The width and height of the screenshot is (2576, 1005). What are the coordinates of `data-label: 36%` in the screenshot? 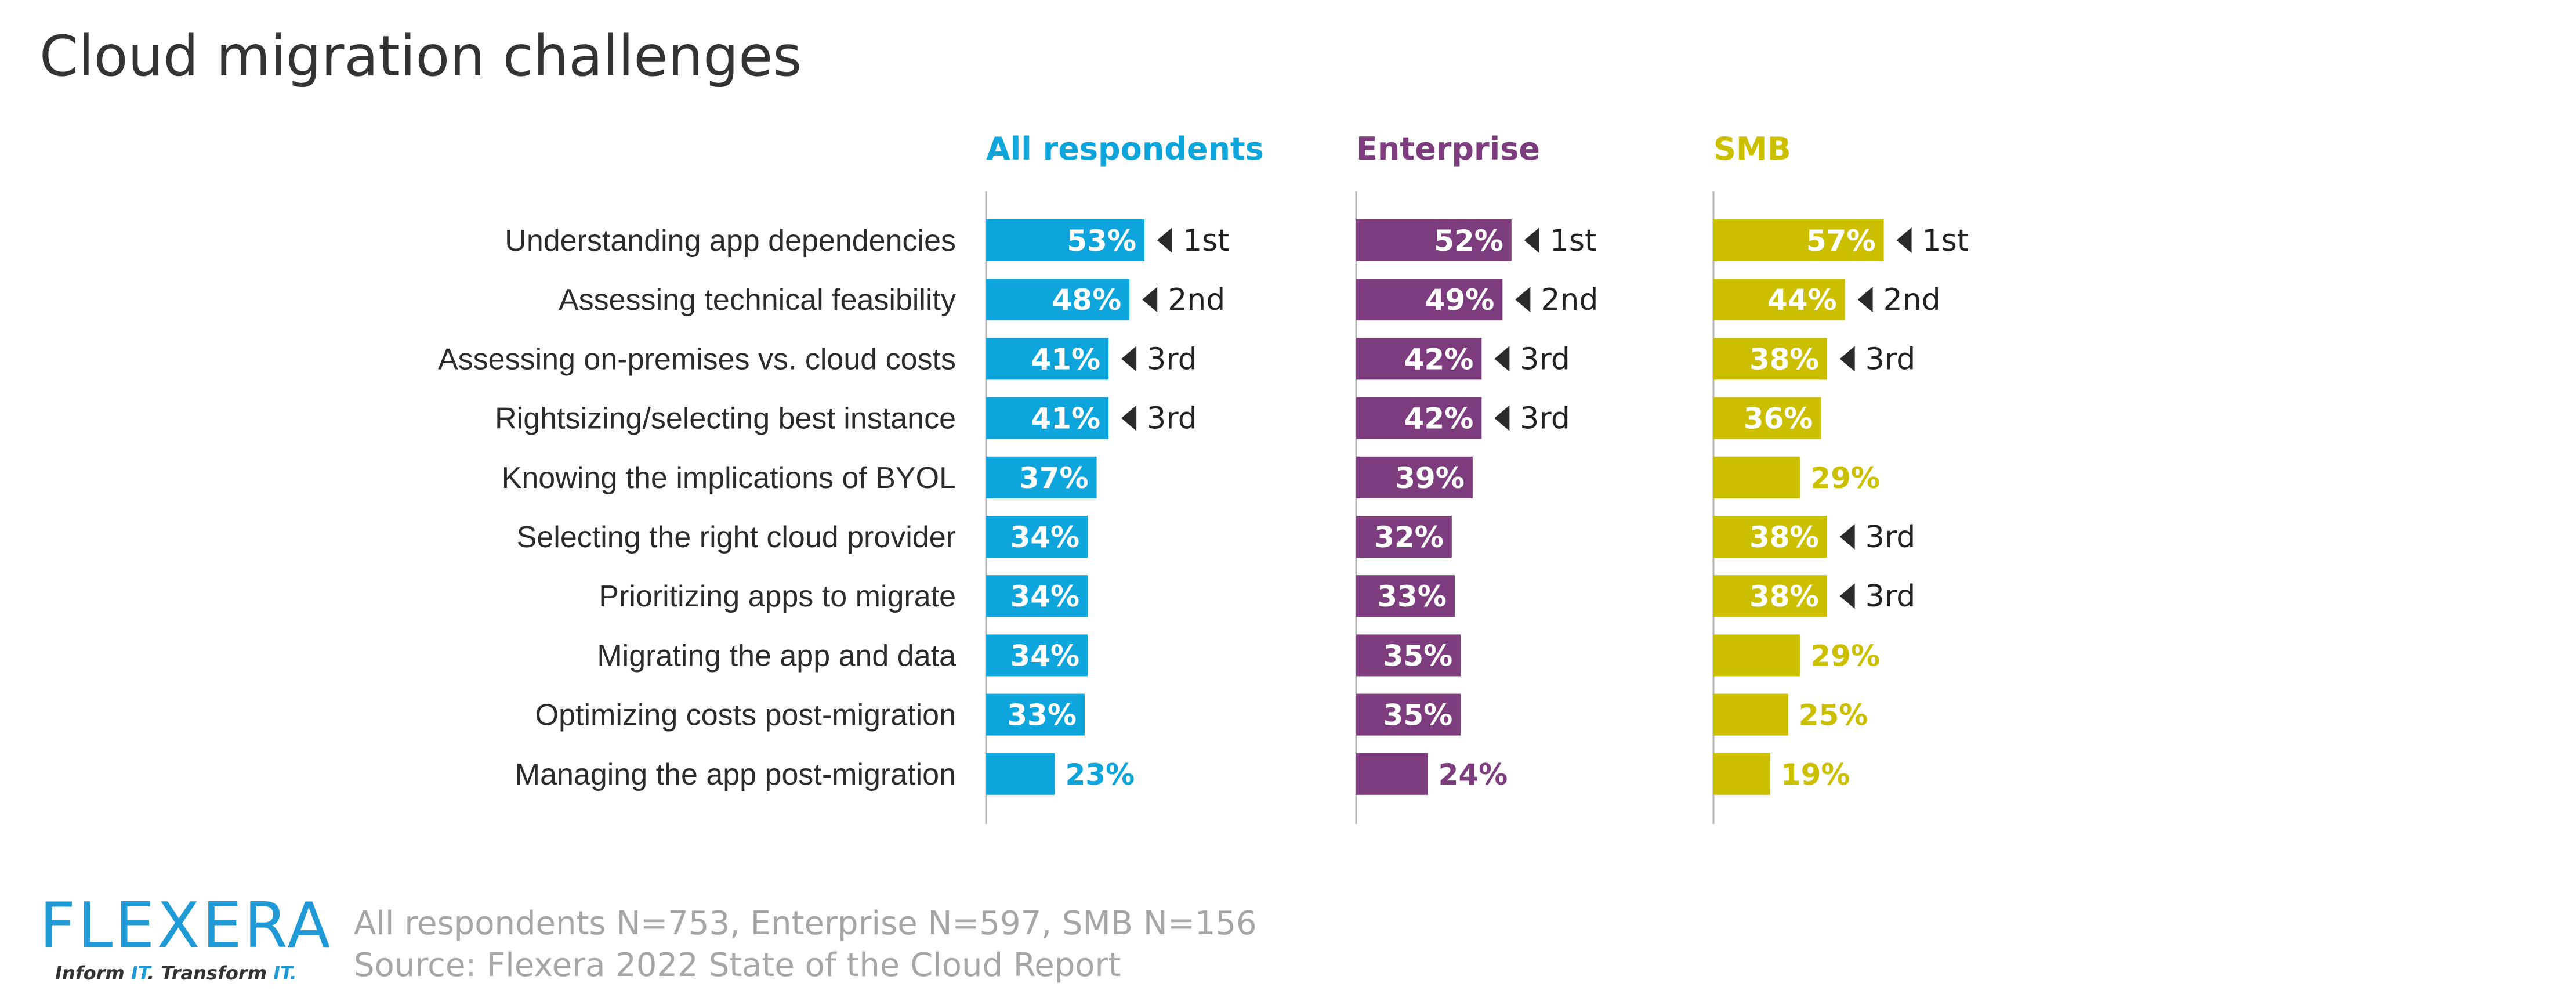 It's located at (1778, 419).